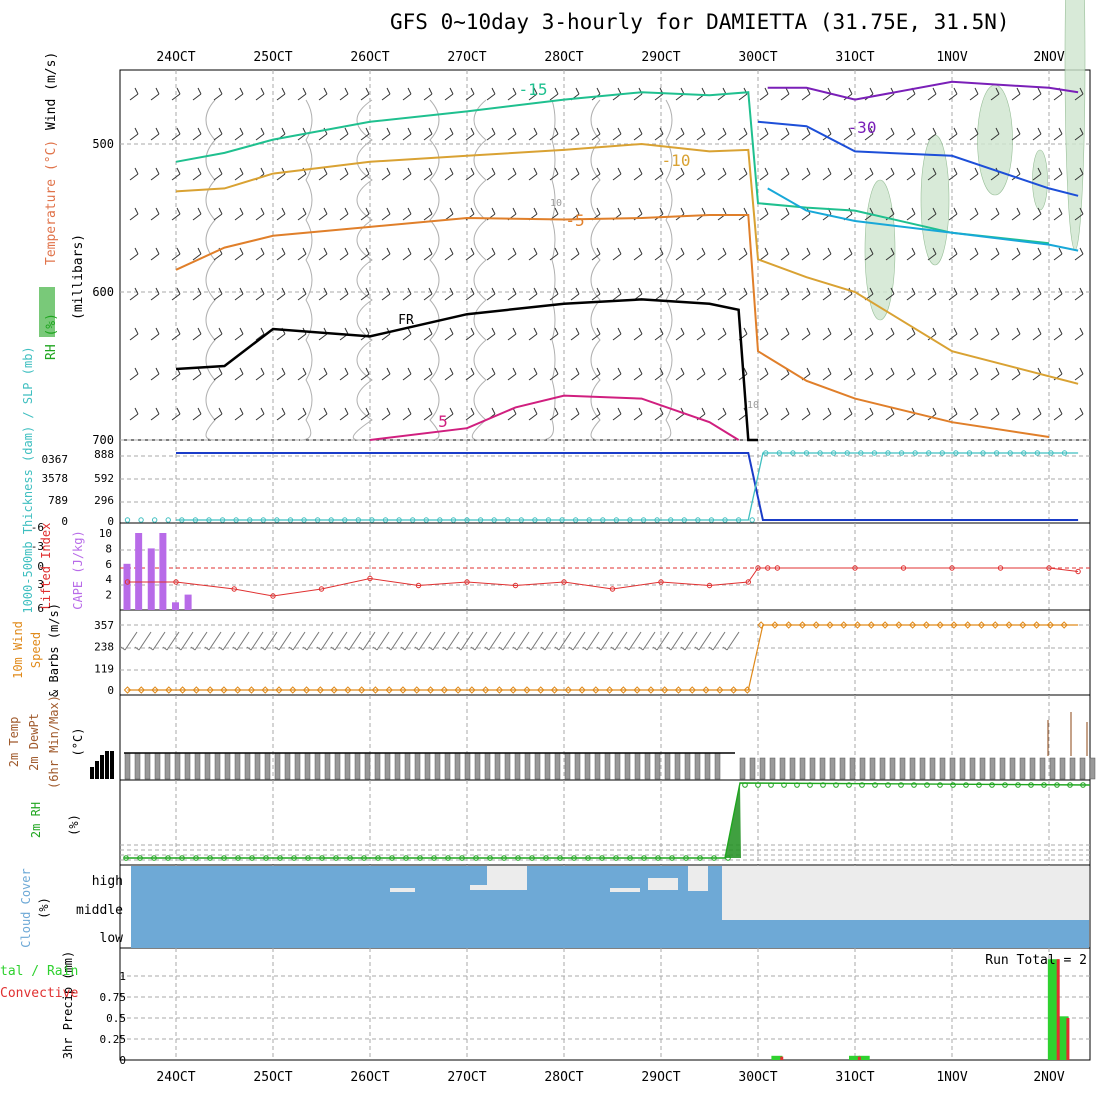 The image size is (1100, 1100). I want to click on cape-bar, so click(139, 571).